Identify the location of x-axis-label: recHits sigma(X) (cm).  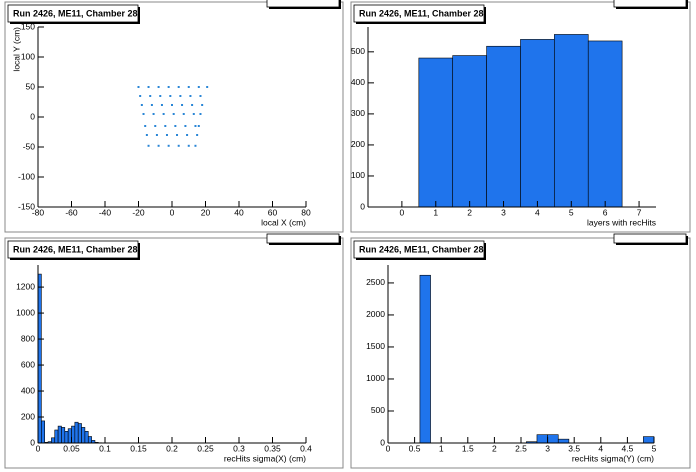
(265, 458).